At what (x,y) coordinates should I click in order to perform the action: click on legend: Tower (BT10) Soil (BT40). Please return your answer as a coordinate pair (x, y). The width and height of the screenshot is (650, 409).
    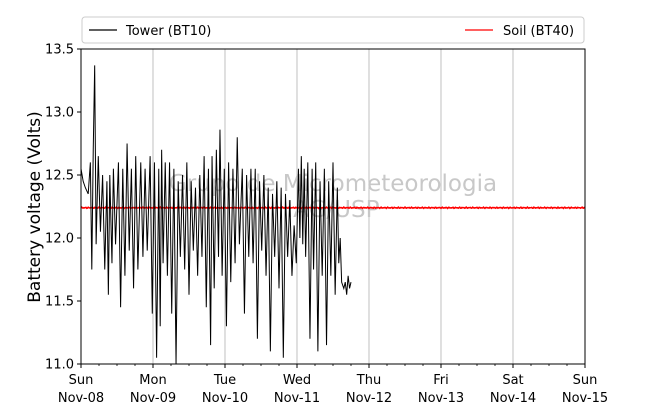
    Looking at the image, I should click on (333, 30).